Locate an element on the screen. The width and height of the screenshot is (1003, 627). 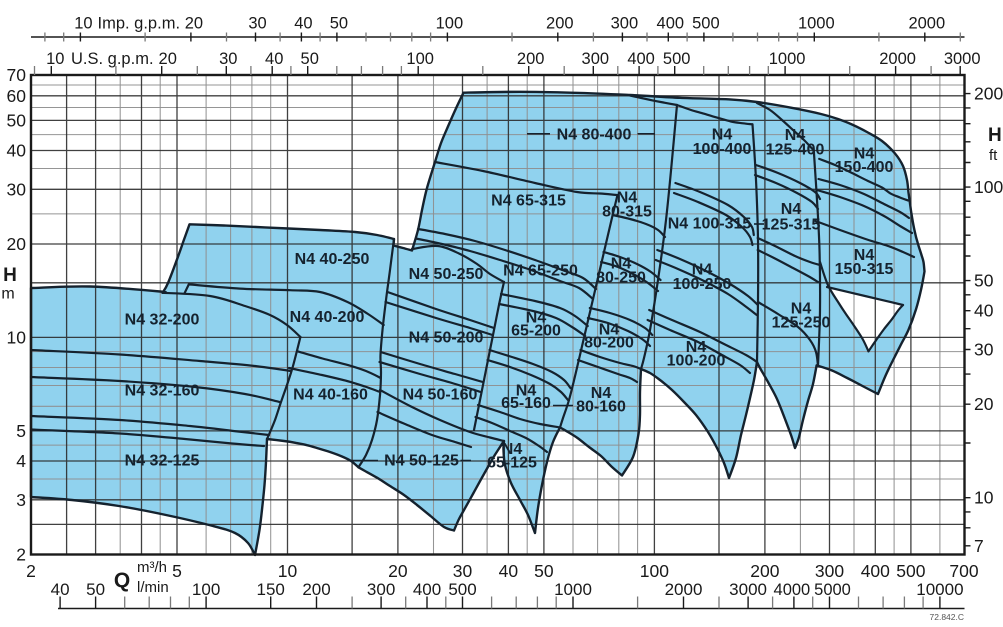
svg-text: 100-400 is located at coordinates (722, 149).